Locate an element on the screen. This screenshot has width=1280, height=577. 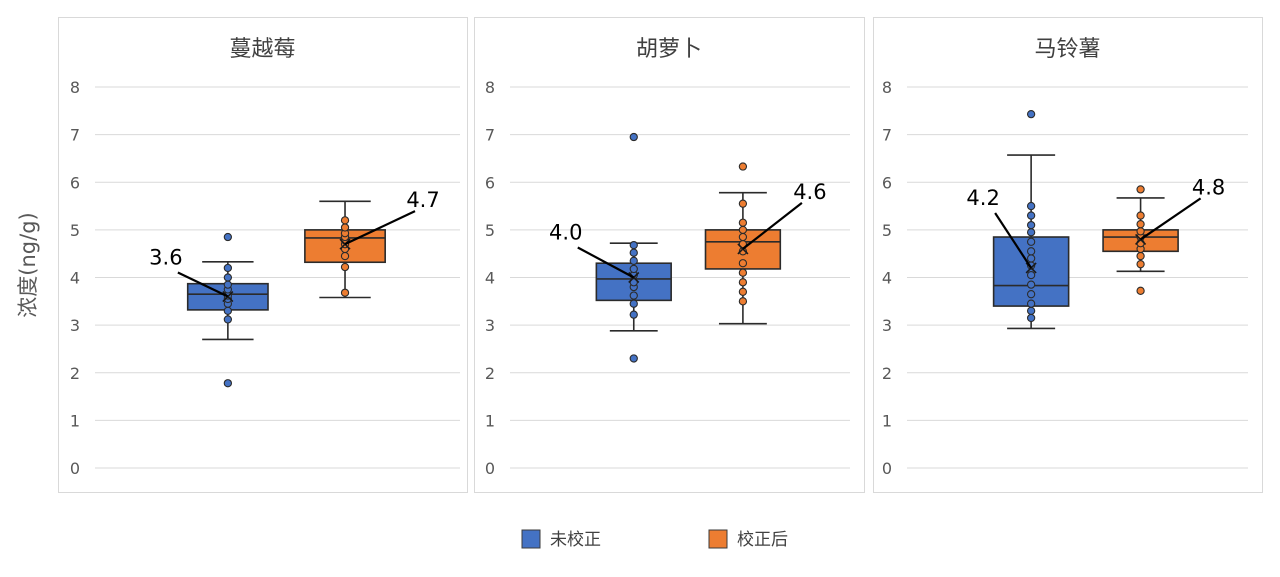
panel-title: 蔓越莓 is located at coordinates (262, 49).